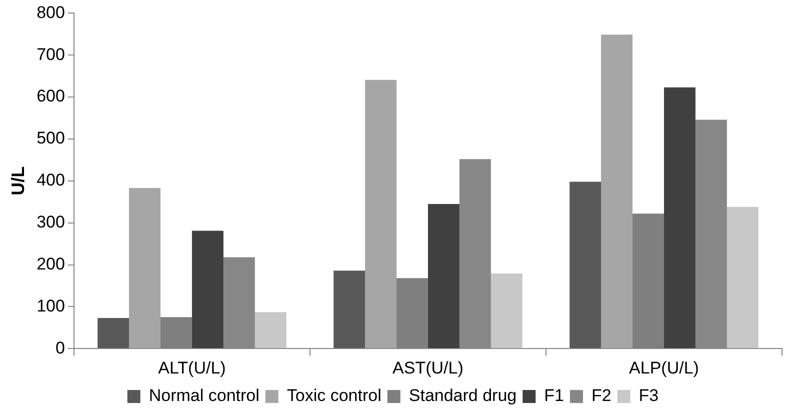 The image size is (800, 415). I want to click on y-tick-label: 600, so click(50, 96).